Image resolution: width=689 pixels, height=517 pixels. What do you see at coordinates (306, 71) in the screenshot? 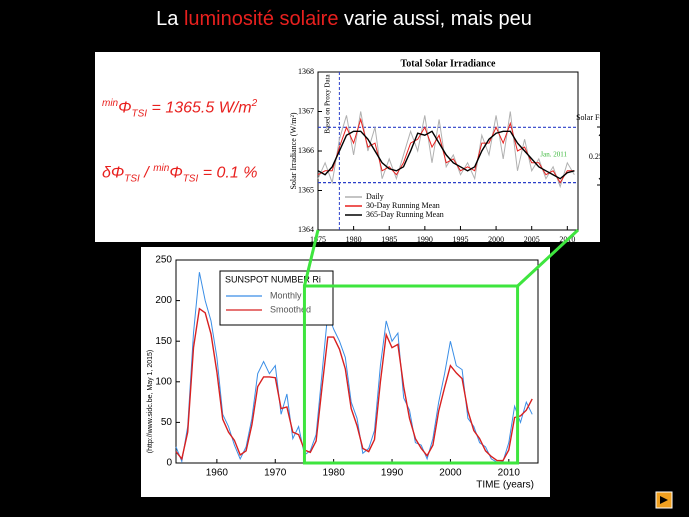
I see `y-tick-label: 1368` at bounding box center [306, 71].